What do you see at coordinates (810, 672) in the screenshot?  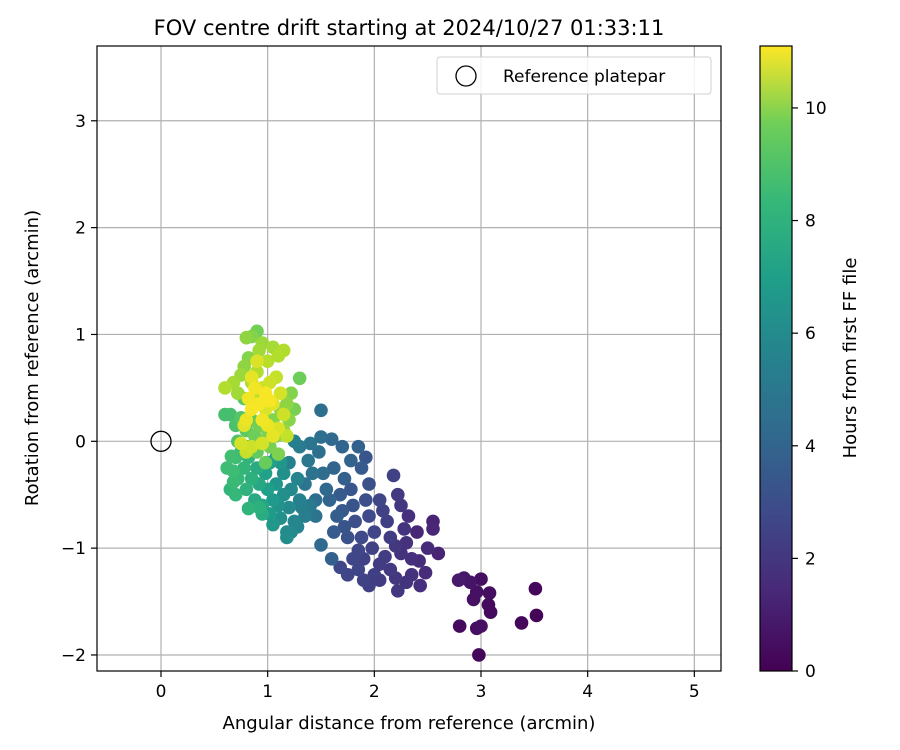 I see `colorbar-tick-label: 0` at bounding box center [810, 672].